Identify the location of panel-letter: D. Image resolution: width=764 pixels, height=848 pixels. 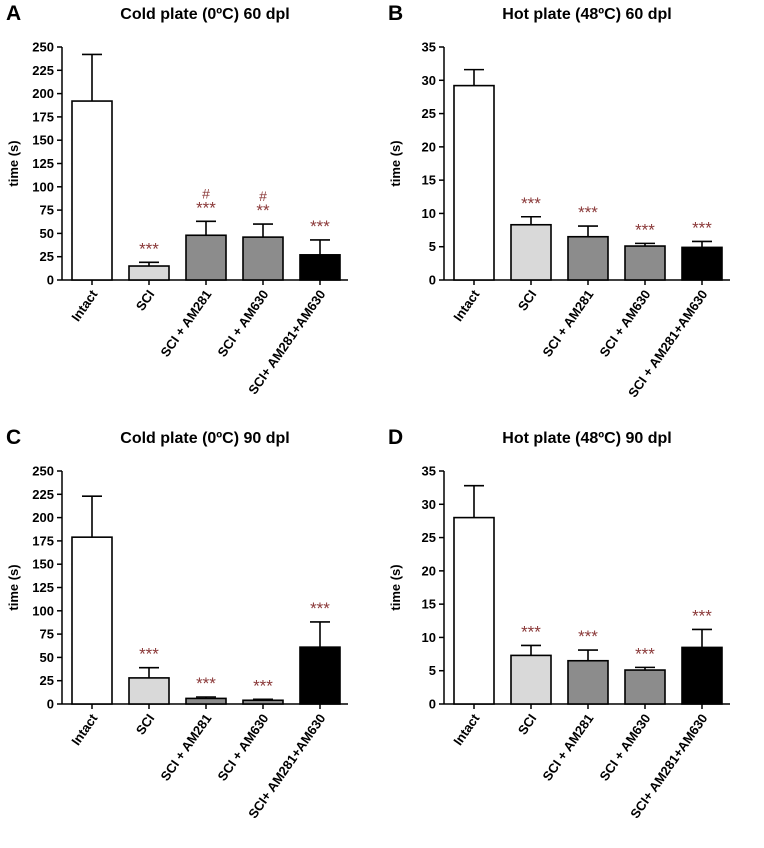
(396, 437).